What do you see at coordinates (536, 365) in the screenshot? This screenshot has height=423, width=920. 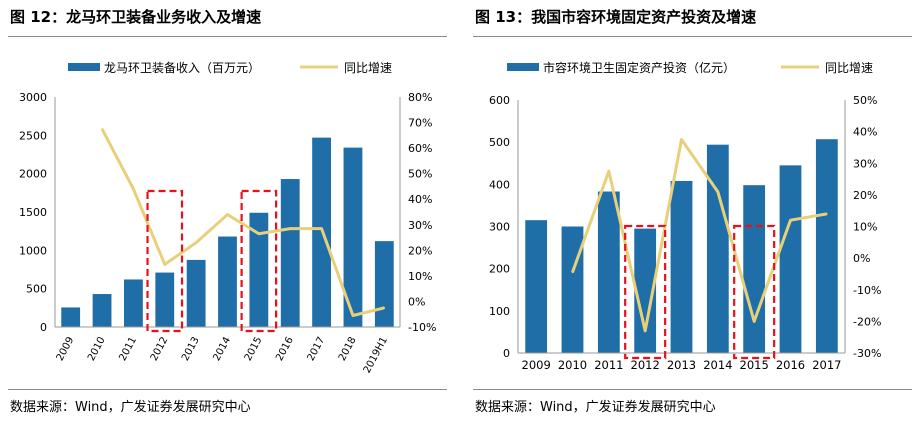 I see `x-tick-label: 2009` at bounding box center [536, 365].